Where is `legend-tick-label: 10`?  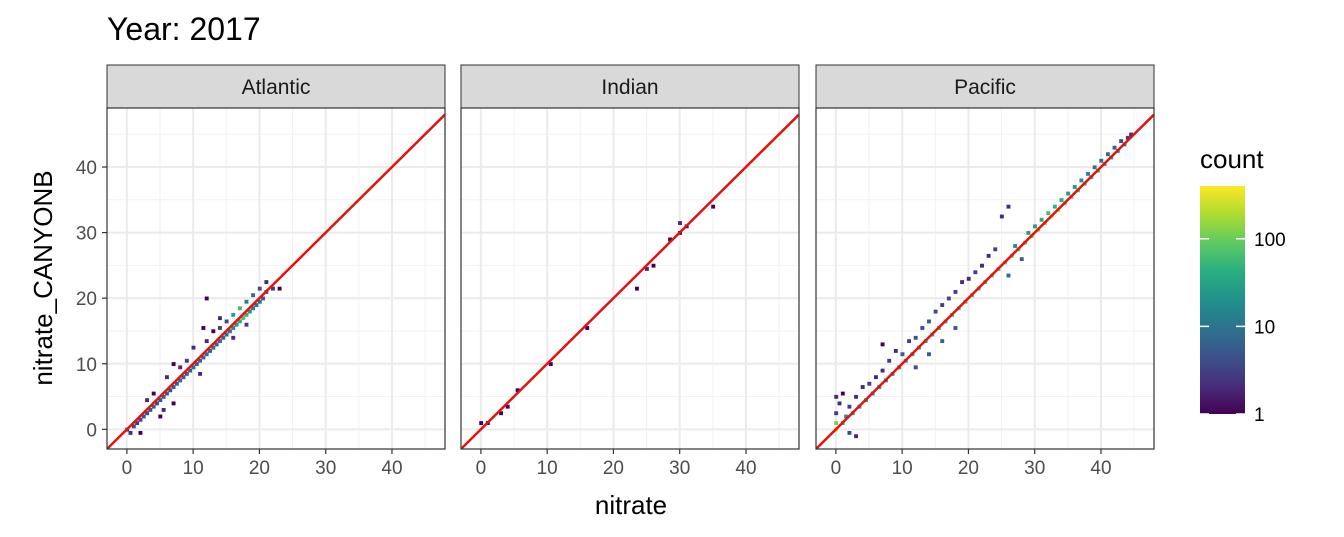 legend-tick-label: 10 is located at coordinates (1264, 327).